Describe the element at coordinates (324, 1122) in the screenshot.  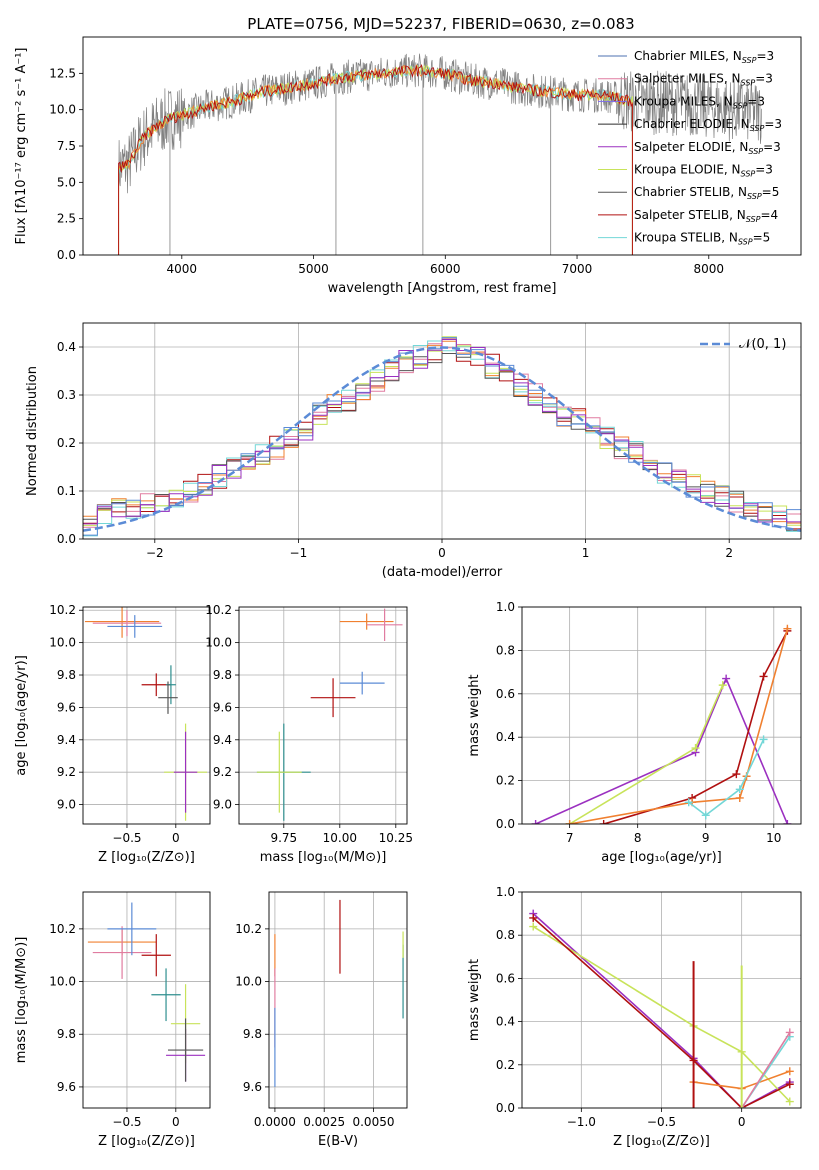
I see `x-tick-label: 0.0025` at that location.